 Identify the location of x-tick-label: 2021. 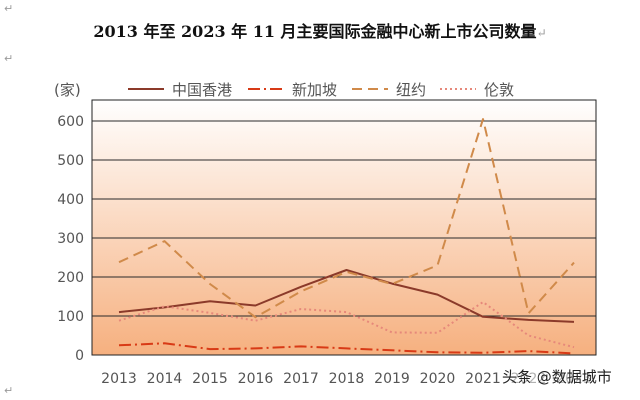
(483, 379).